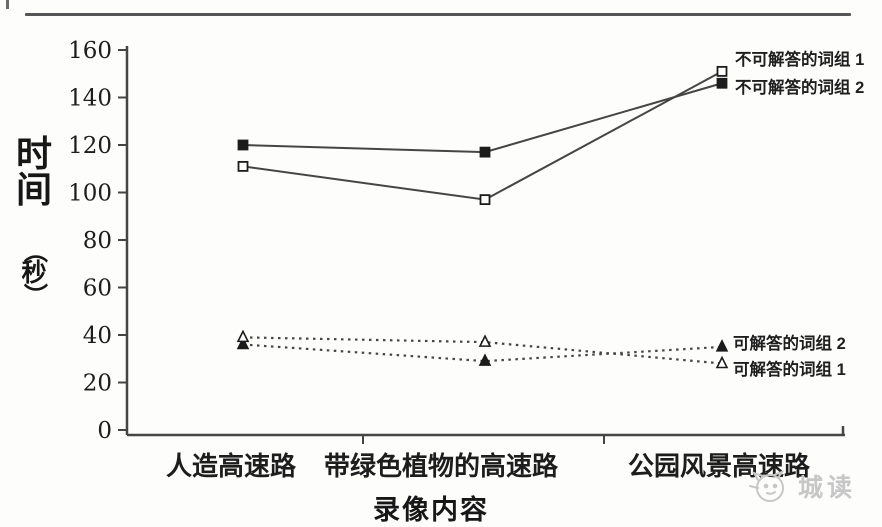 Image resolution: width=882 pixels, height=527 pixels. Describe the element at coordinates (104, 431) in the screenshot. I see `y-tick-label: 0` at that location.